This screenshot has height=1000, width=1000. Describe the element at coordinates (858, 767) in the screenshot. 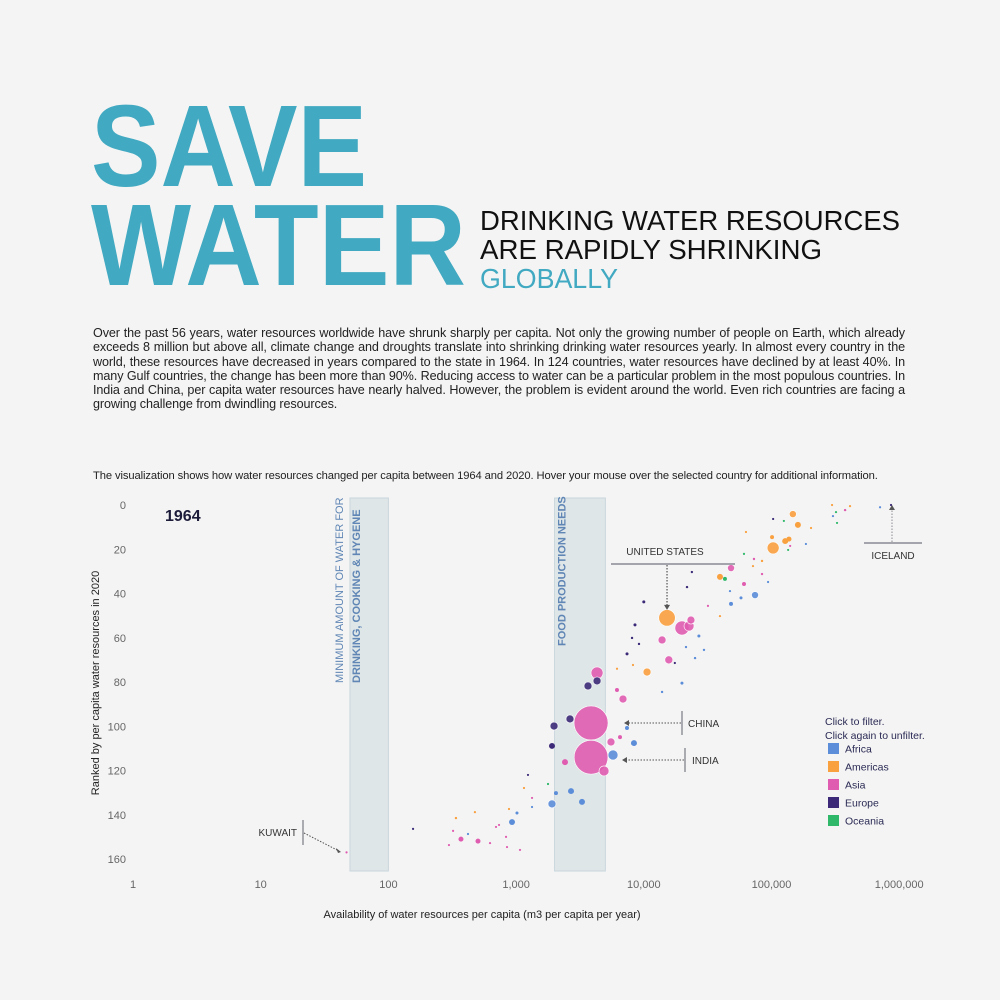

I see `legend-item-americas: Americas` at that location.